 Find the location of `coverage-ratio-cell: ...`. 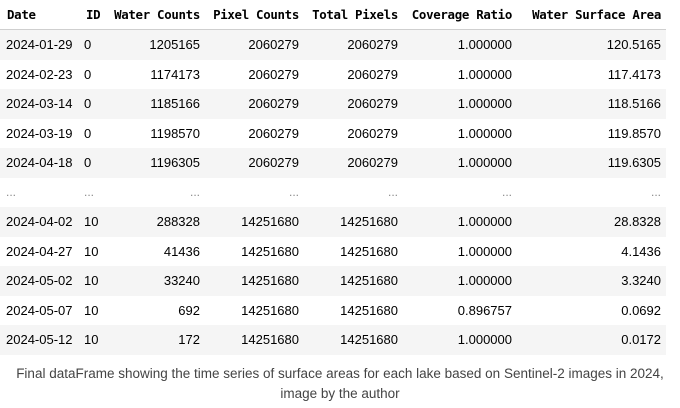

coverage-ratio-cell: ... is located at coordinates (460, 192).